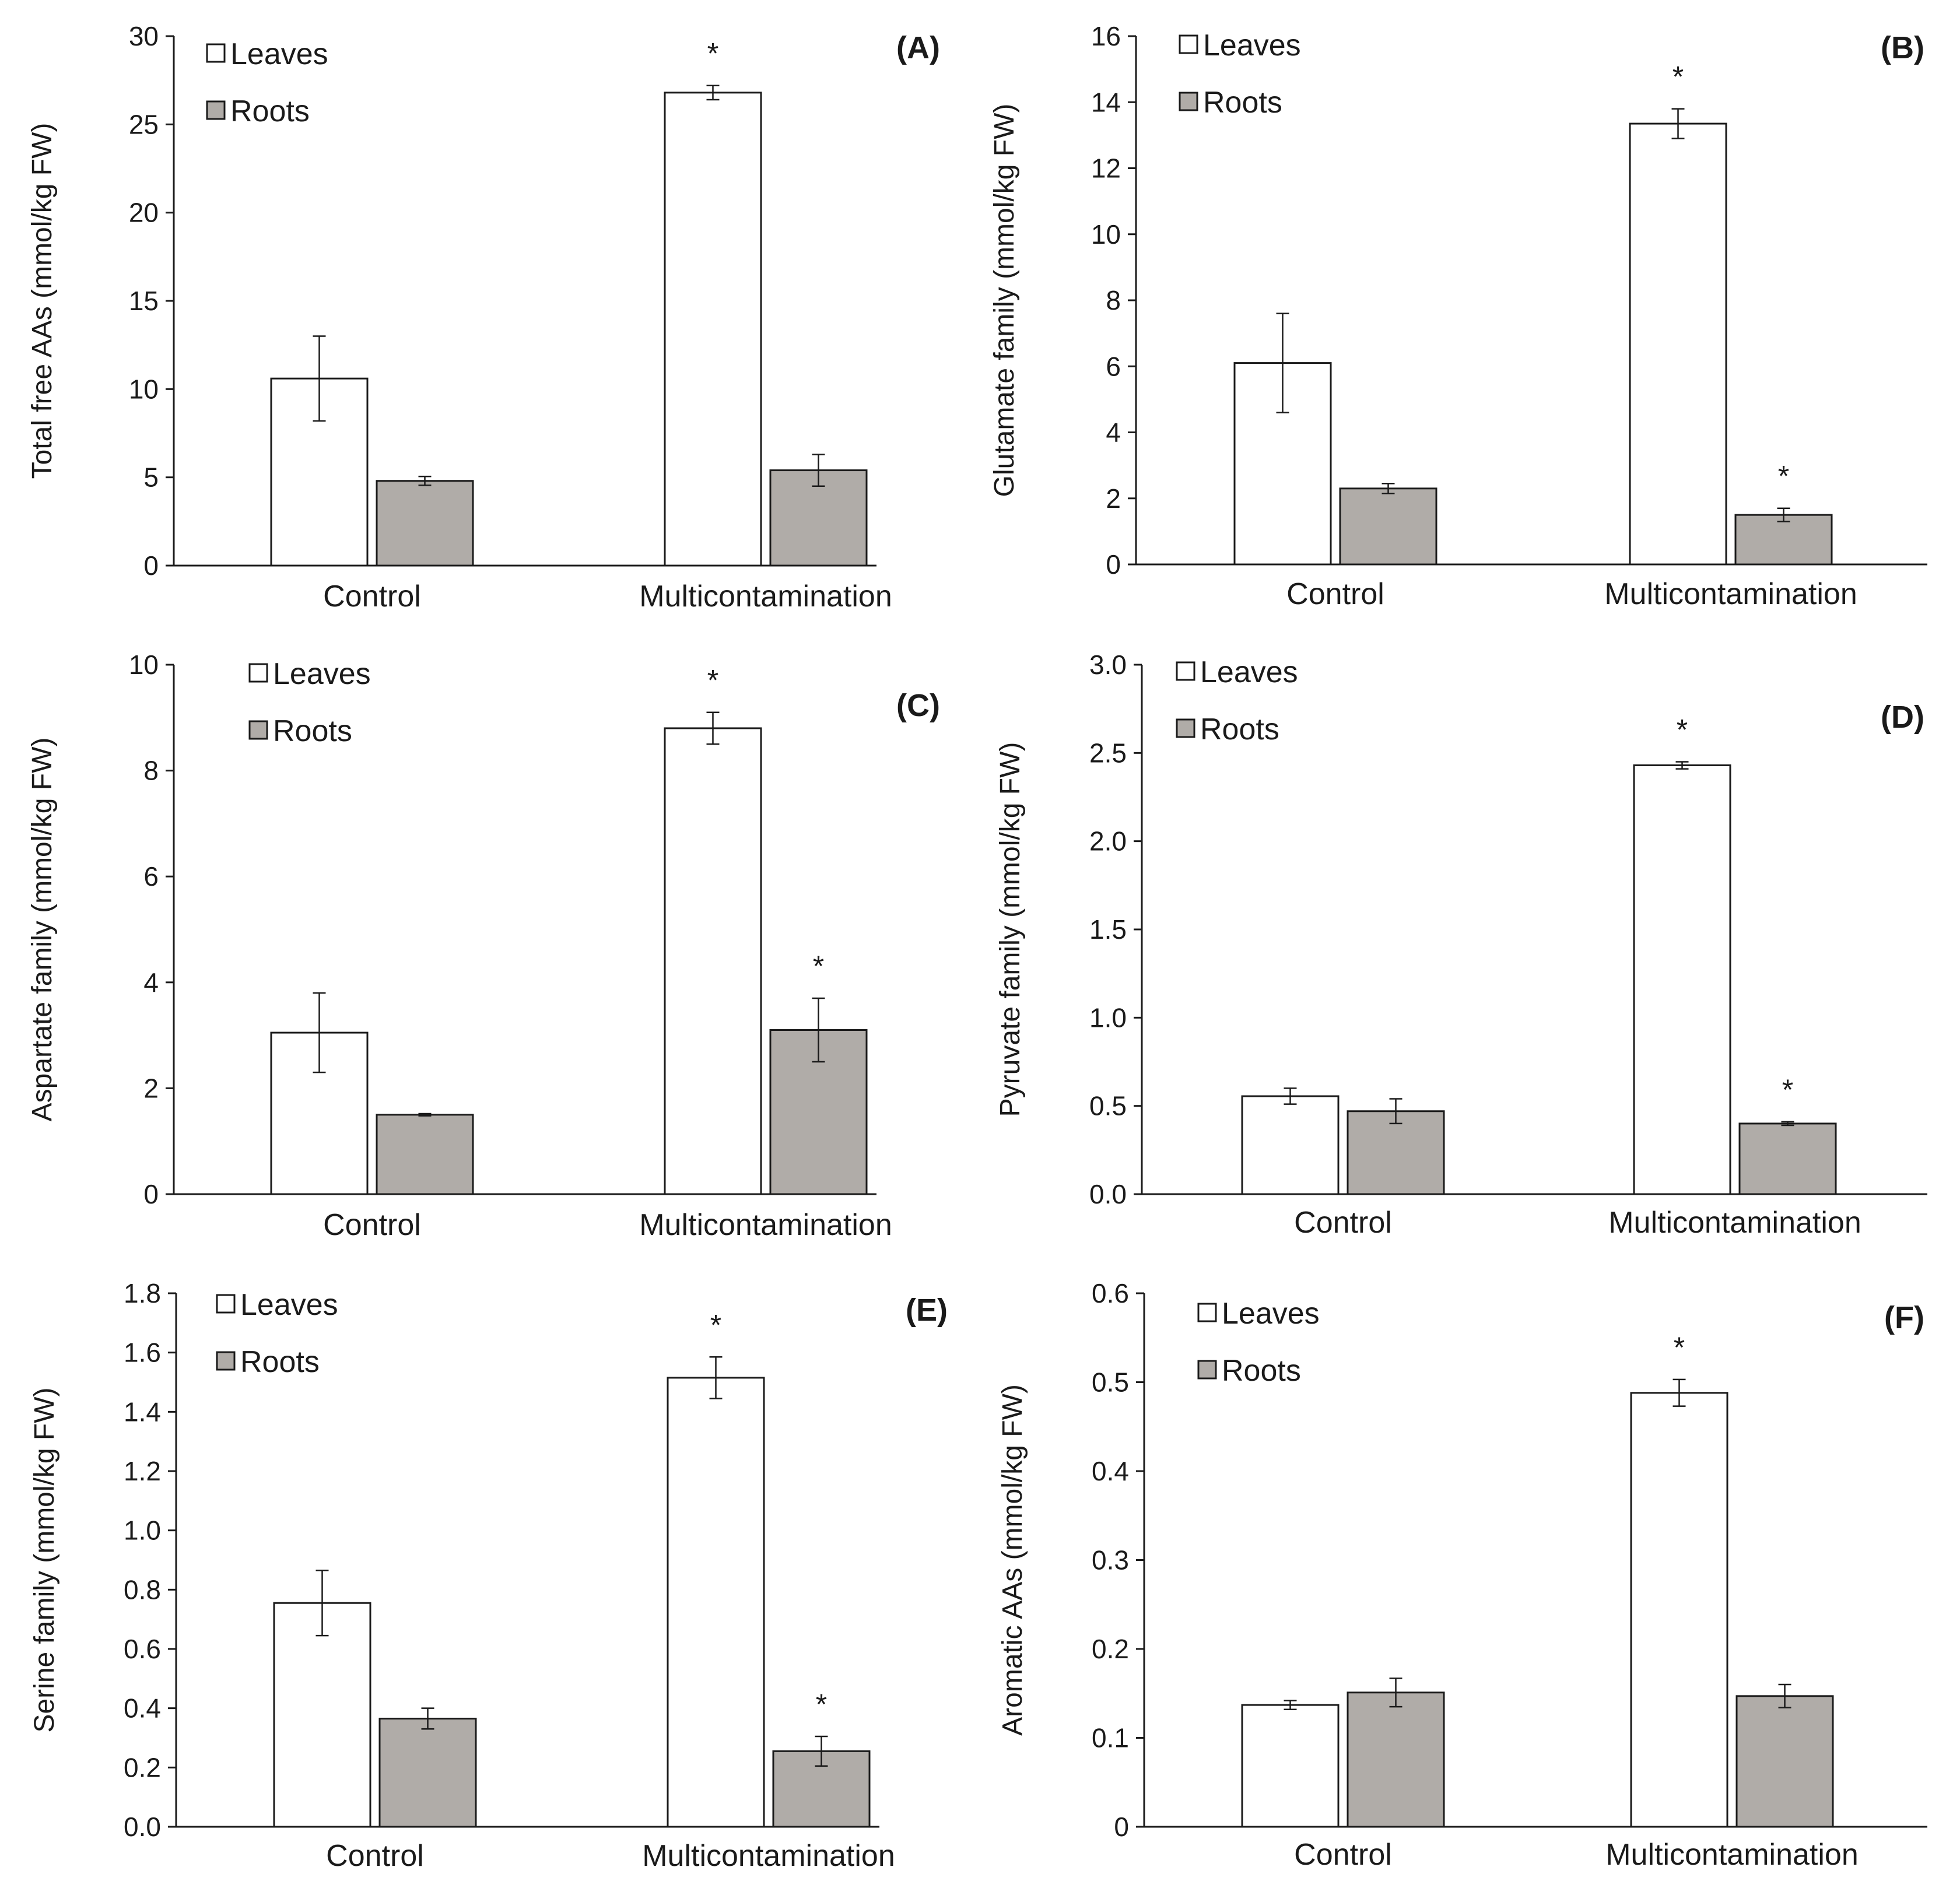 The height and width of the screenshot is (1902, 1960). What do you see at coordinates (1108, 753) in the screenshot?
I see `y-tick-label: 2.5` at bounding box center [1108, 753].